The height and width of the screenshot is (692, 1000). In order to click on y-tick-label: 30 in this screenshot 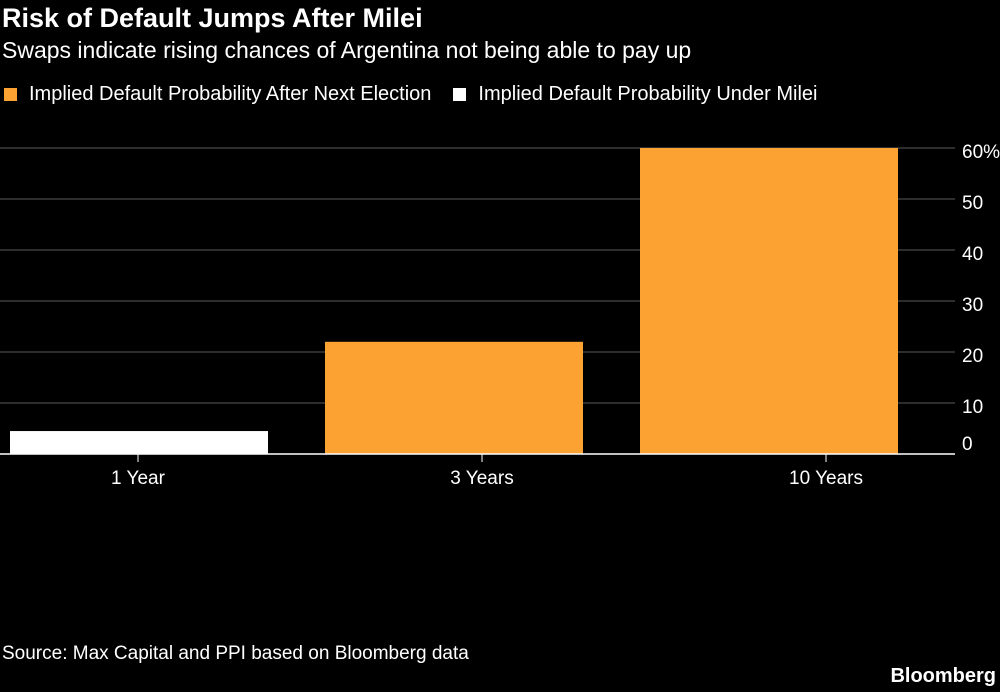, I will do `click(972, 305)`.